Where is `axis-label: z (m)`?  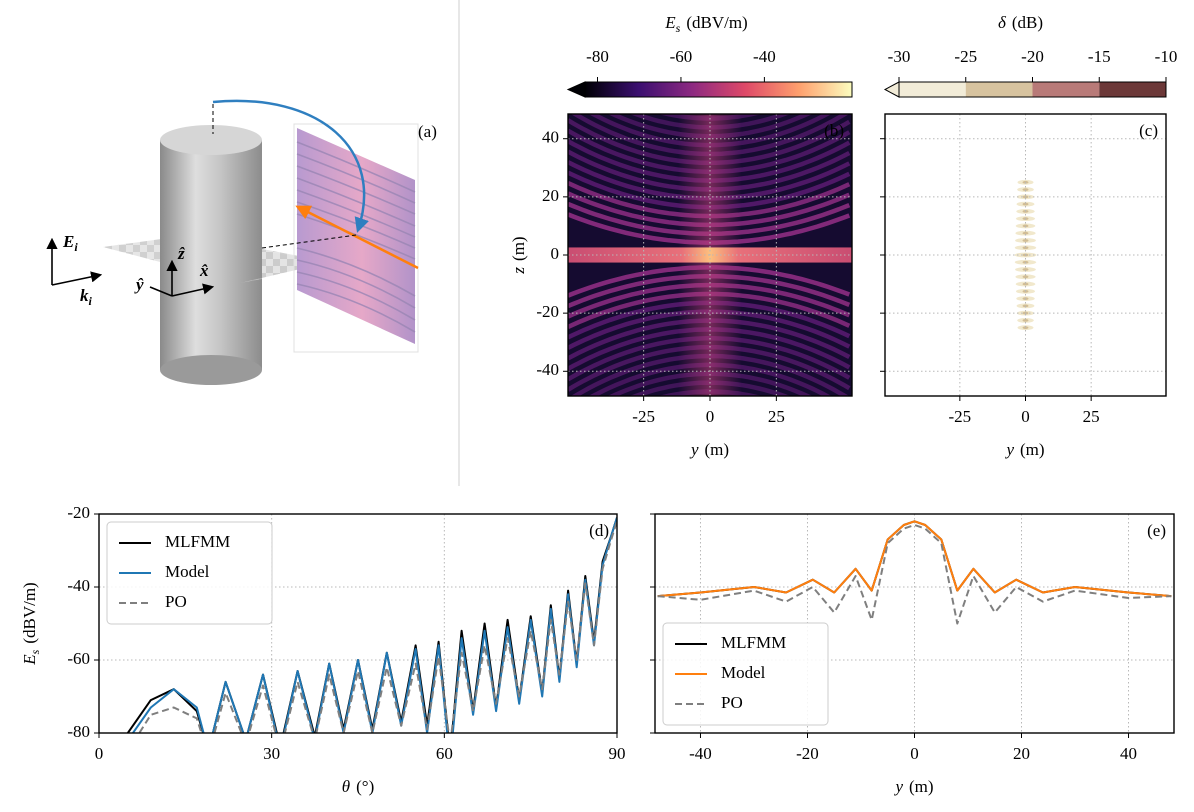 axis-label: z (m) is located at coordinates (518, 255).